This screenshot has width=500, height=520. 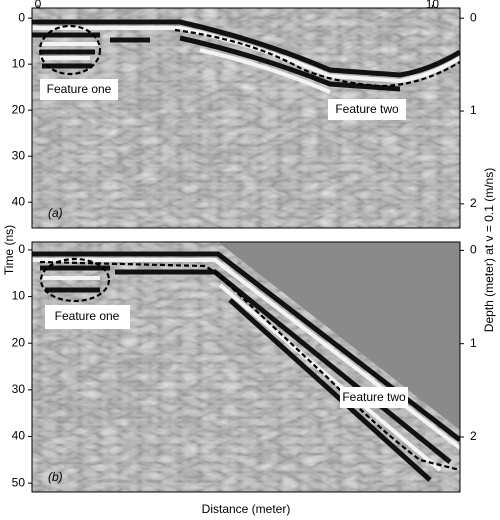 What do you see at coordinates (38, 5) in the screenshot?
I see `x-tick-label: 0` at bounding box center [38, 5].